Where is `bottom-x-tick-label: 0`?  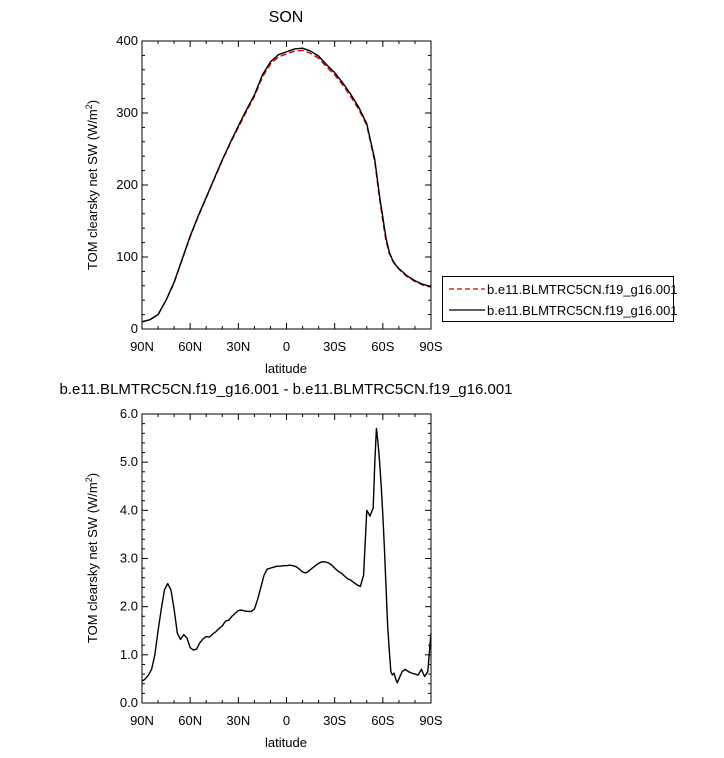
bottom-x-tick-label: 0 is located at coordinates (286, 720).